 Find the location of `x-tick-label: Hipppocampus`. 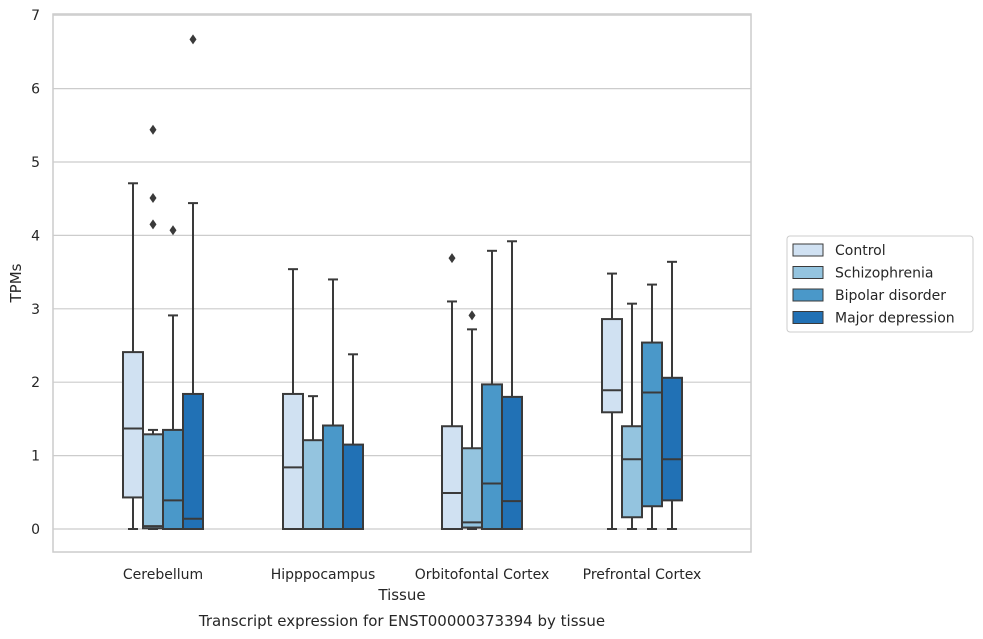

x-tick-label: Hipppocampus is located at coordinates (323, 575).